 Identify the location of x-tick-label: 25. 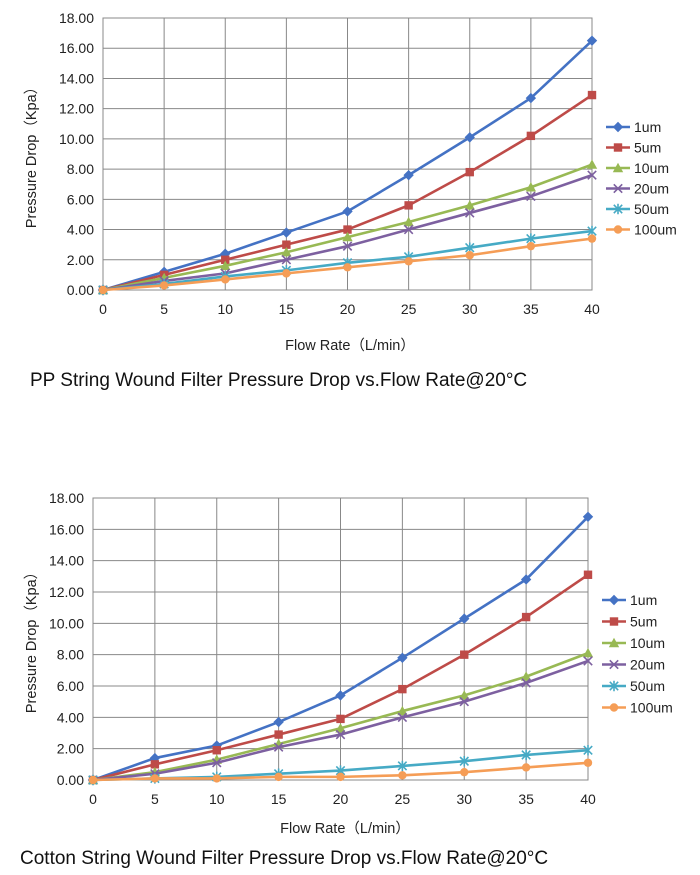
(409, 309).